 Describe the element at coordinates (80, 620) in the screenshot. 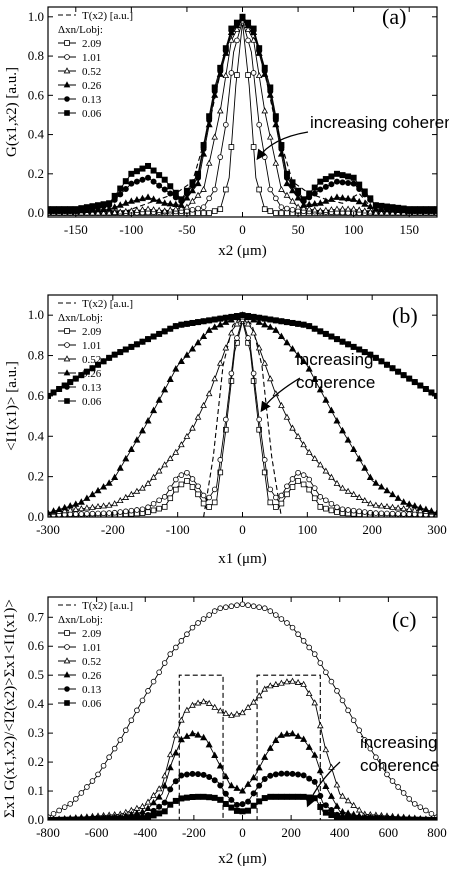

I see `legend-title: Δxn/Lobj:` at that location.